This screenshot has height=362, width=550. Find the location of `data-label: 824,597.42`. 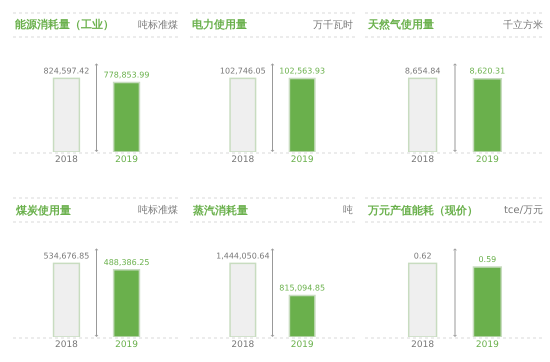

data-label: 824,597.42 is located at coordinates (67, 71).